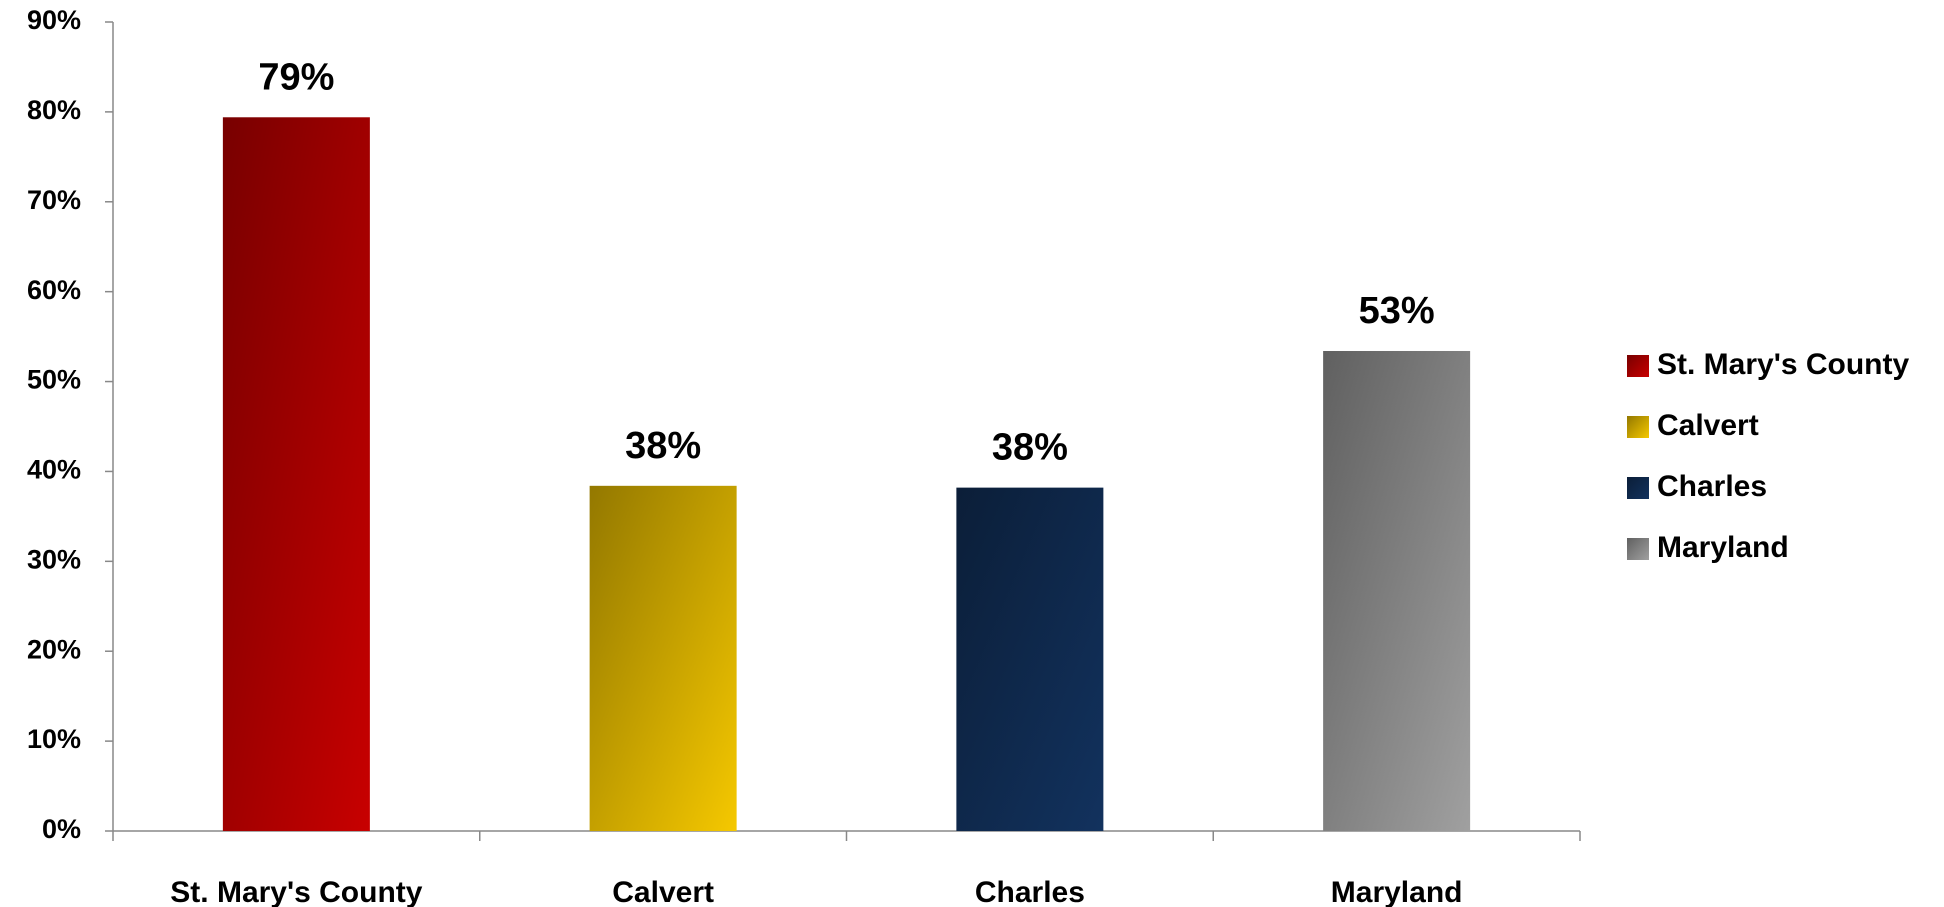  I want to click on data-label: 79%, so click(296, 77).